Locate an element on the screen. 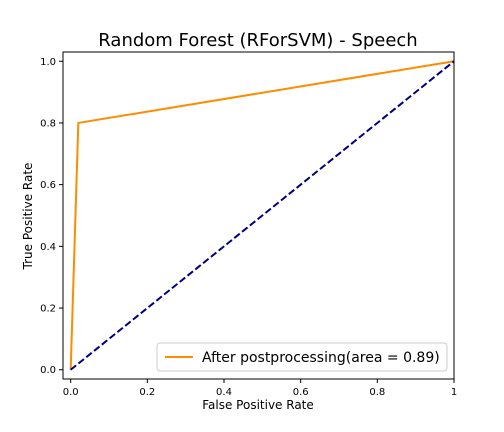 Image resolution: width=504 pixels, height=432 pixels. x-axis-label: False Positive Rate is located at coordinates (258, 405).